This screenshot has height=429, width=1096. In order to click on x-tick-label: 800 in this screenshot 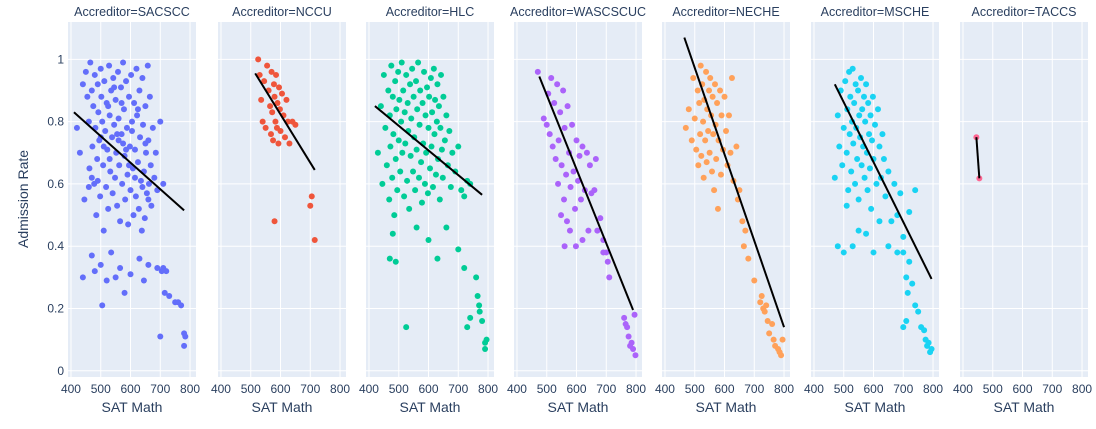, I will do `click(1082, 389)`.